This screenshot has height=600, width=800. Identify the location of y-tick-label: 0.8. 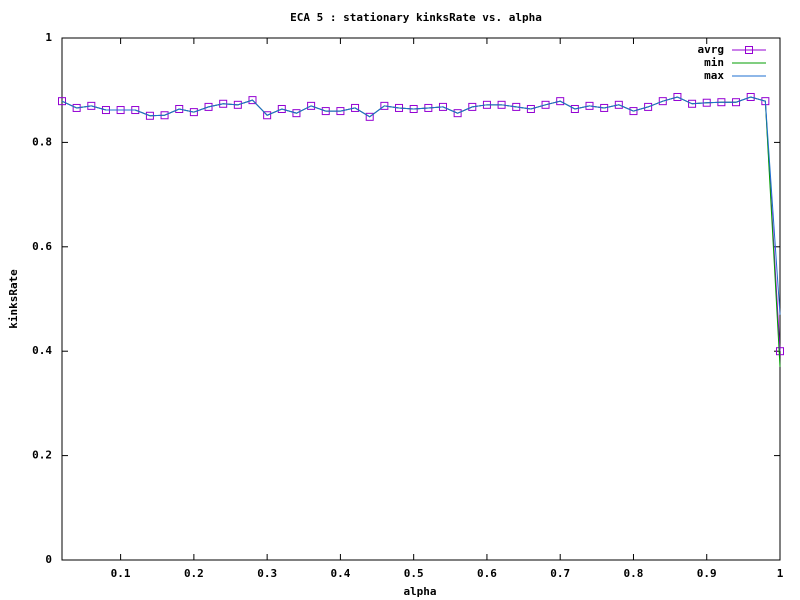
(42, 141).